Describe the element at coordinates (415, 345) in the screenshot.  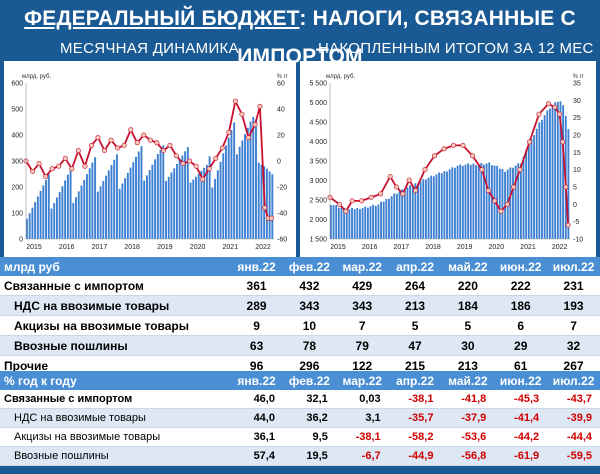
I see `table-cell: 47` at that location.